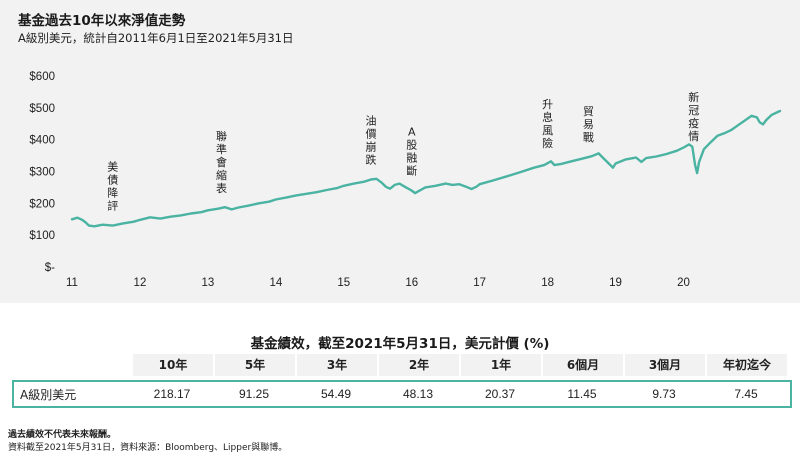  What do you see at coordinates (336, 394) in the screenshot?
I see `value-3y: 54.49` at bounding box center [336, 394].